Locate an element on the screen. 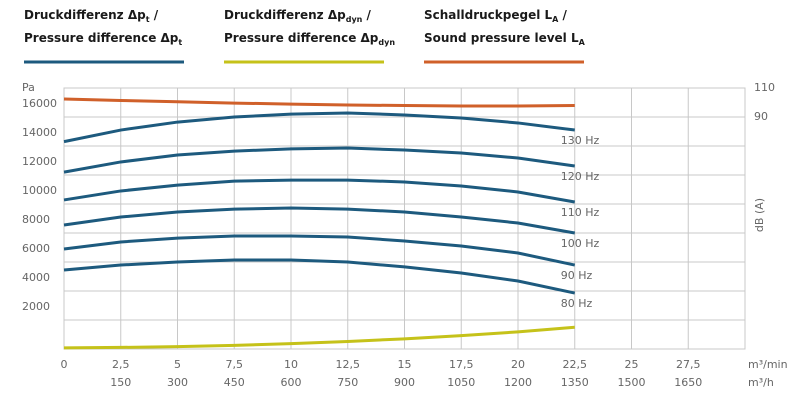 This screenshot has height=400, width=794. y-tick-label: 16000 is located at coordinates (39, 103).